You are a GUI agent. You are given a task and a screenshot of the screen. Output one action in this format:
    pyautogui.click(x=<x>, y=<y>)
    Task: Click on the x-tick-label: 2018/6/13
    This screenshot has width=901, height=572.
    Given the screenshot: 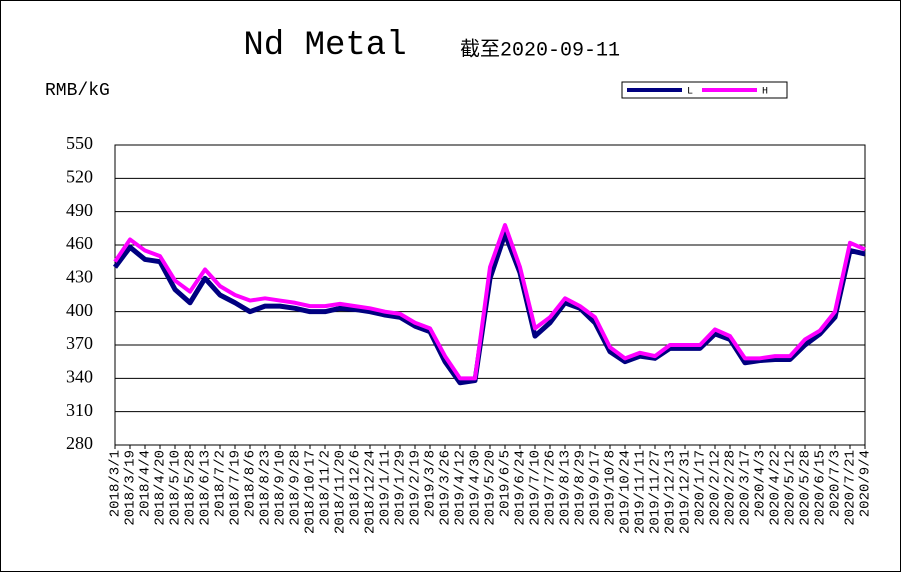 What is the action you would take?
    pyautogui.click(x=206, y=488)
    